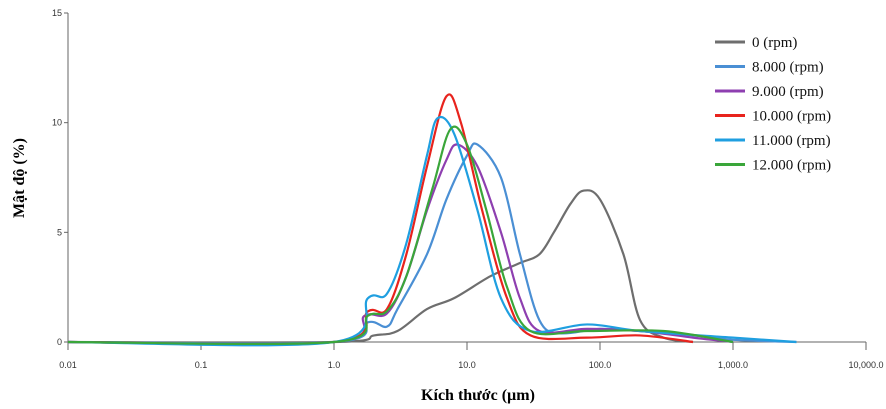 This screenshot has height=409, width=886. I want to click on legend-label: 9.000 (rpm), so click(788, 92).